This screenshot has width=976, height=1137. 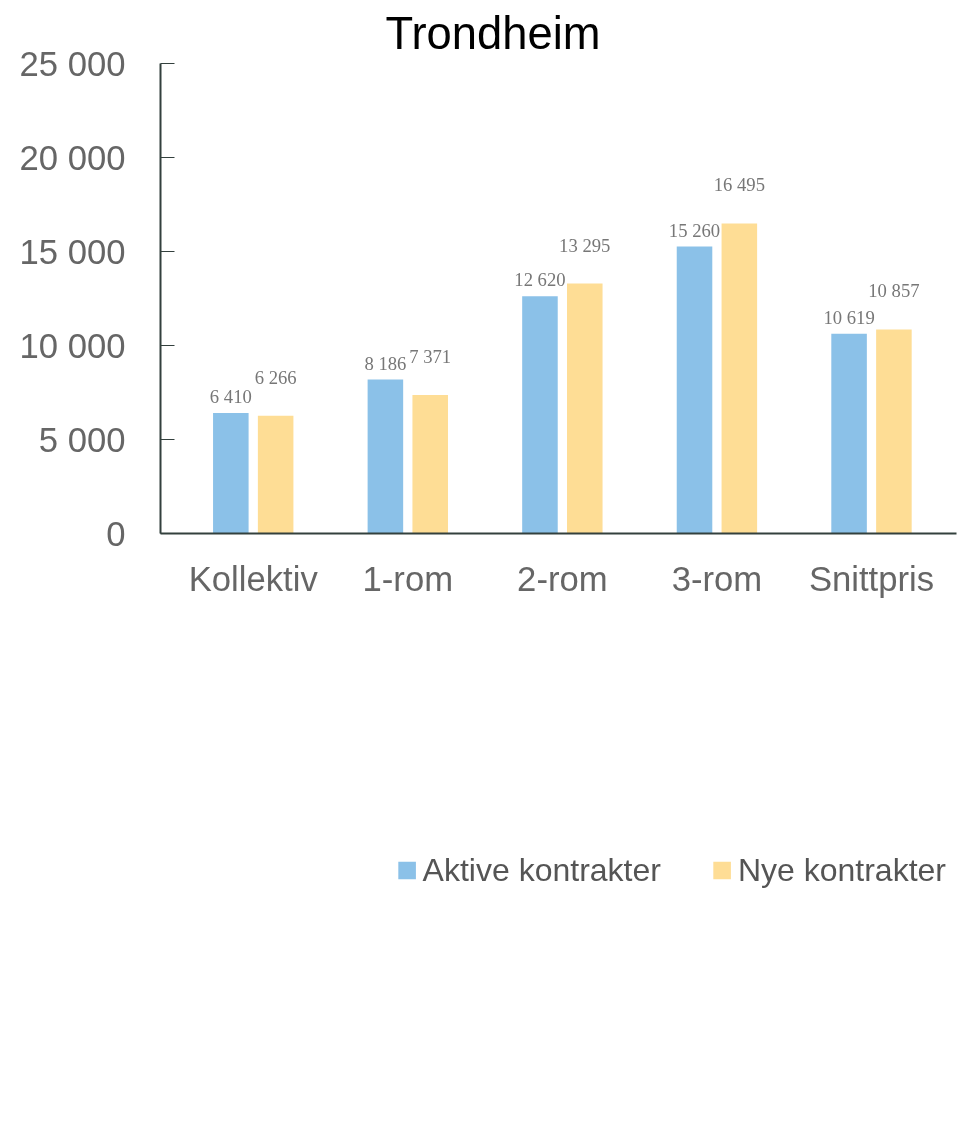 What do you see at coordinates (739, 185) in the screenshot?
I see `data-label: 16 495` at bounding box center [739, 185].